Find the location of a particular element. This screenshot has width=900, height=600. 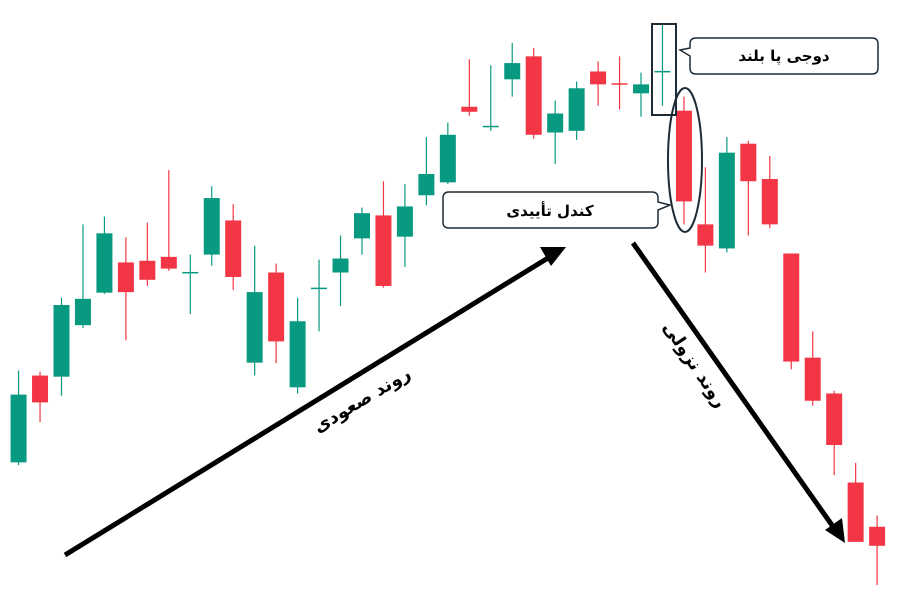

annotation: دوجی پا بلند is located at coordinates (784, 56).